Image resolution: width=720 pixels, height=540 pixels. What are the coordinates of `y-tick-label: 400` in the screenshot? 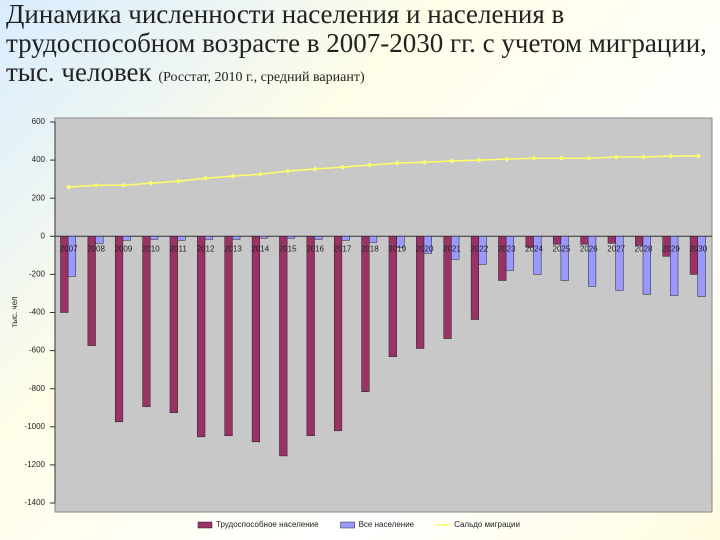 It's located at (39, 159).